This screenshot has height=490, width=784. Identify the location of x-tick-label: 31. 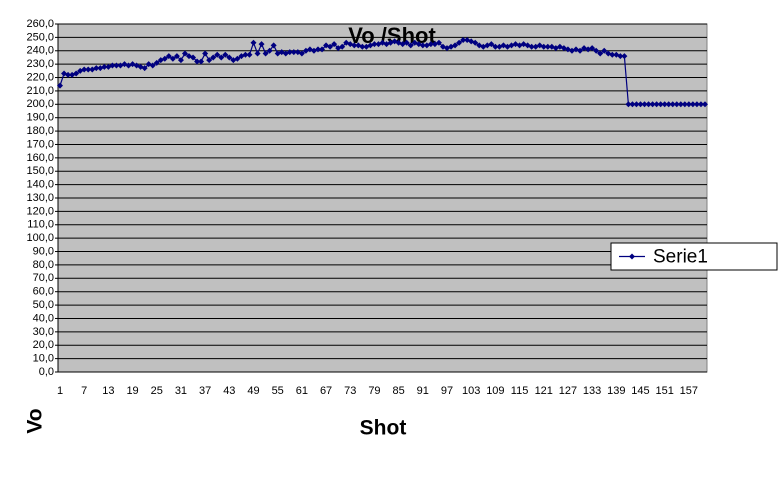
(181, 391).